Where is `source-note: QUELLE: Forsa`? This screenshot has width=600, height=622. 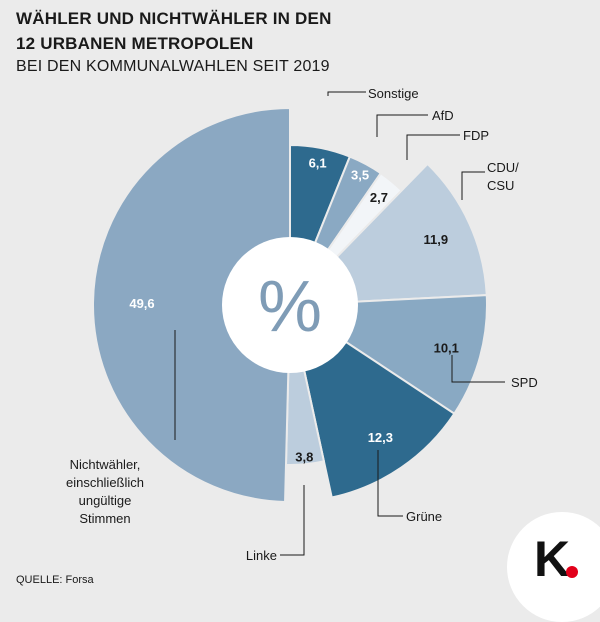
source-note: QUELLE: Forsa is located at coordinates (55, 580).